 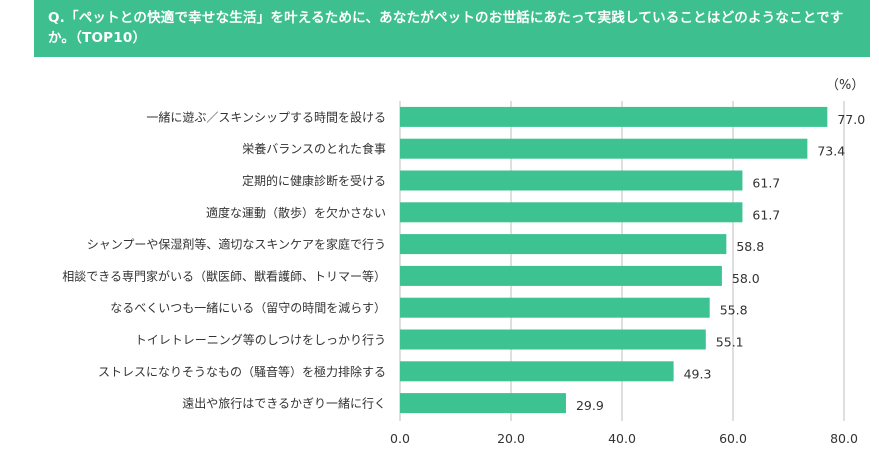 What do you see at coordinates (400, 438) in the screenshot?
I see `x-tick-label: 0.0` at bounding box center [400, 438].